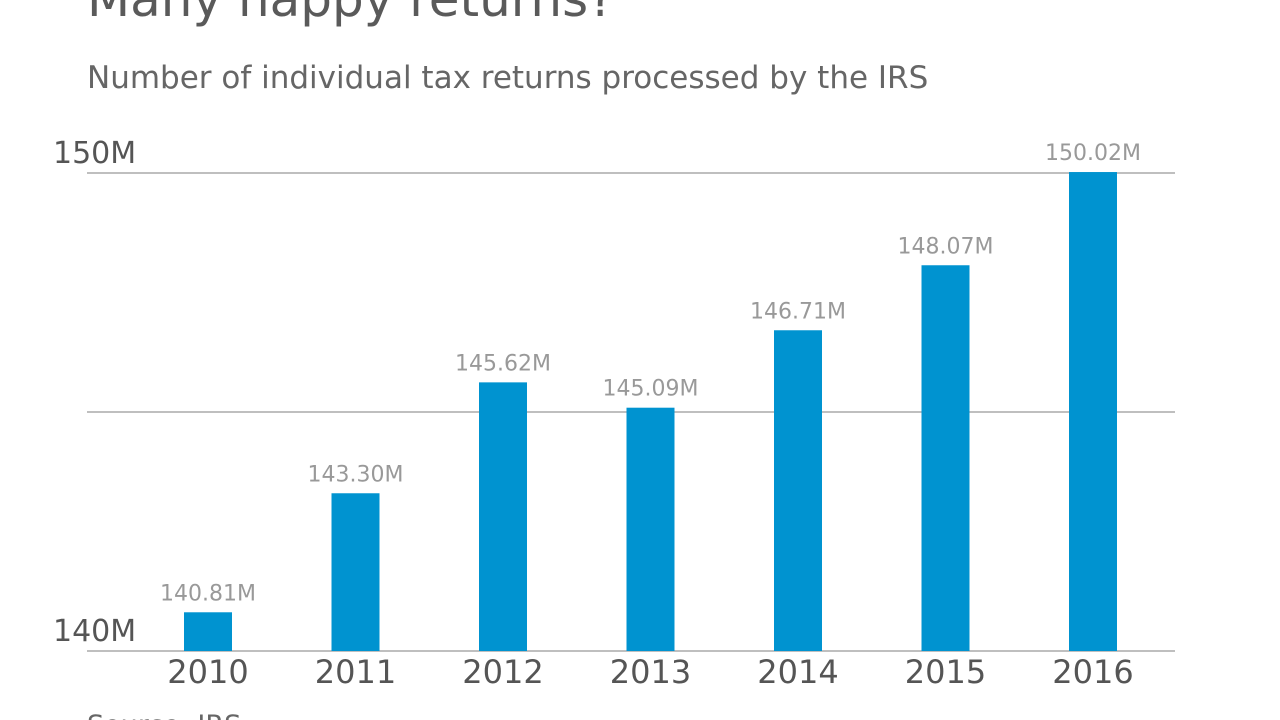 The width and height of the screenshot is (1280, 720). I want to click on value-label: 148.07M, so click(946, 246).